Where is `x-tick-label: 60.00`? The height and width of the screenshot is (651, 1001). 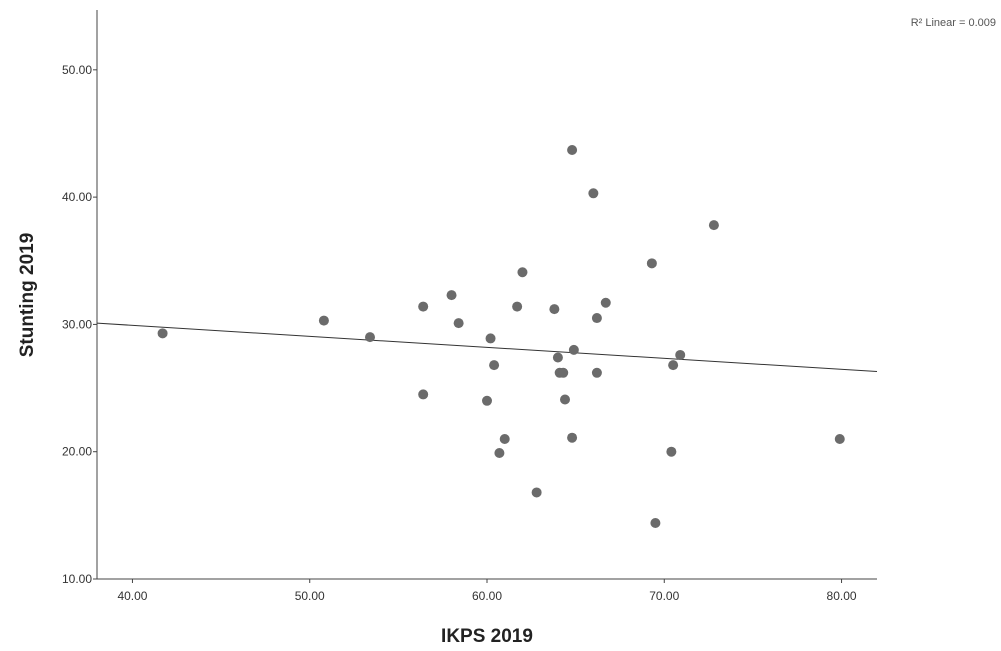 x-tick-label: 60.00 is located at coordinates (487, 596).